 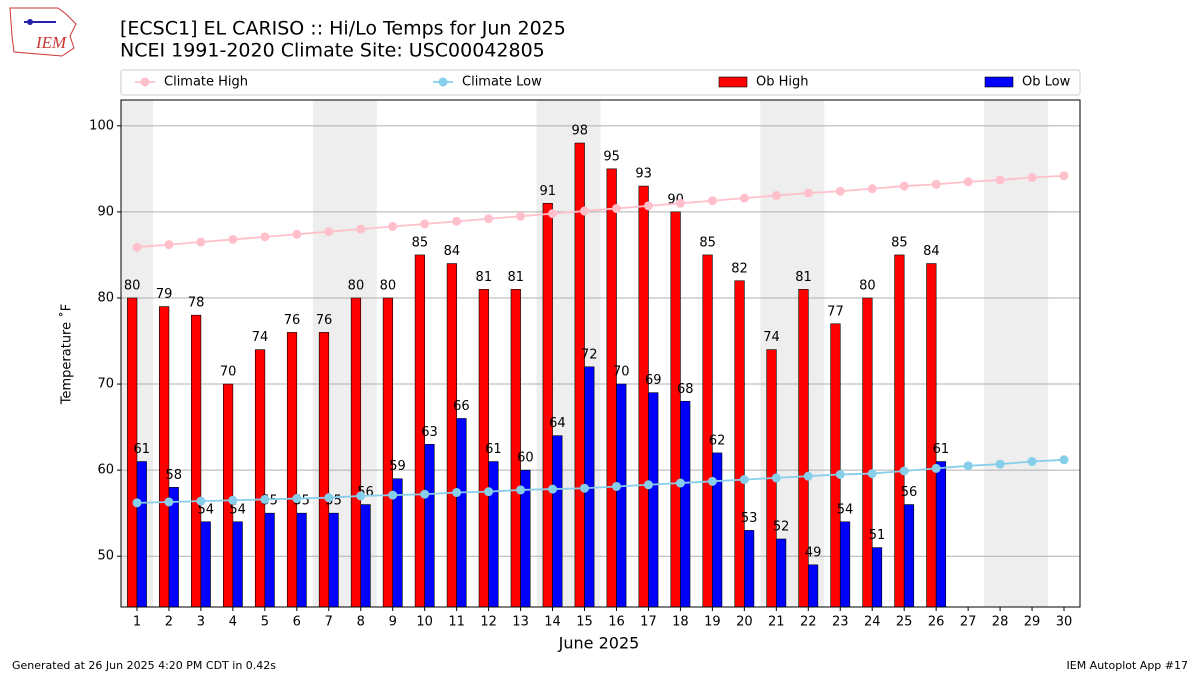 What do you see at coordinates (233, 622) in the screenshot?
I see `x-tick-label: 4` at bounding box center [233, 622].